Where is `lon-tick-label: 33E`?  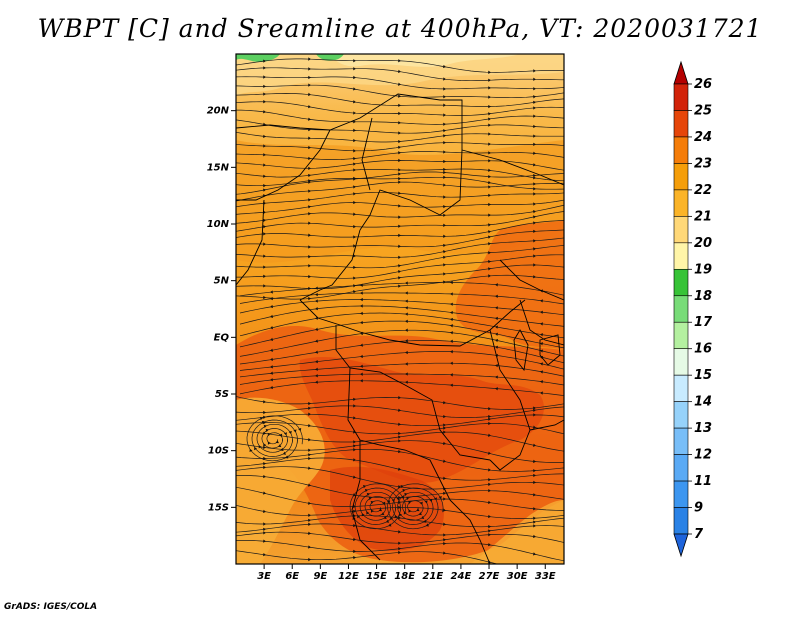 lon-tick-label: 33E is located at coordinates (545, 576).